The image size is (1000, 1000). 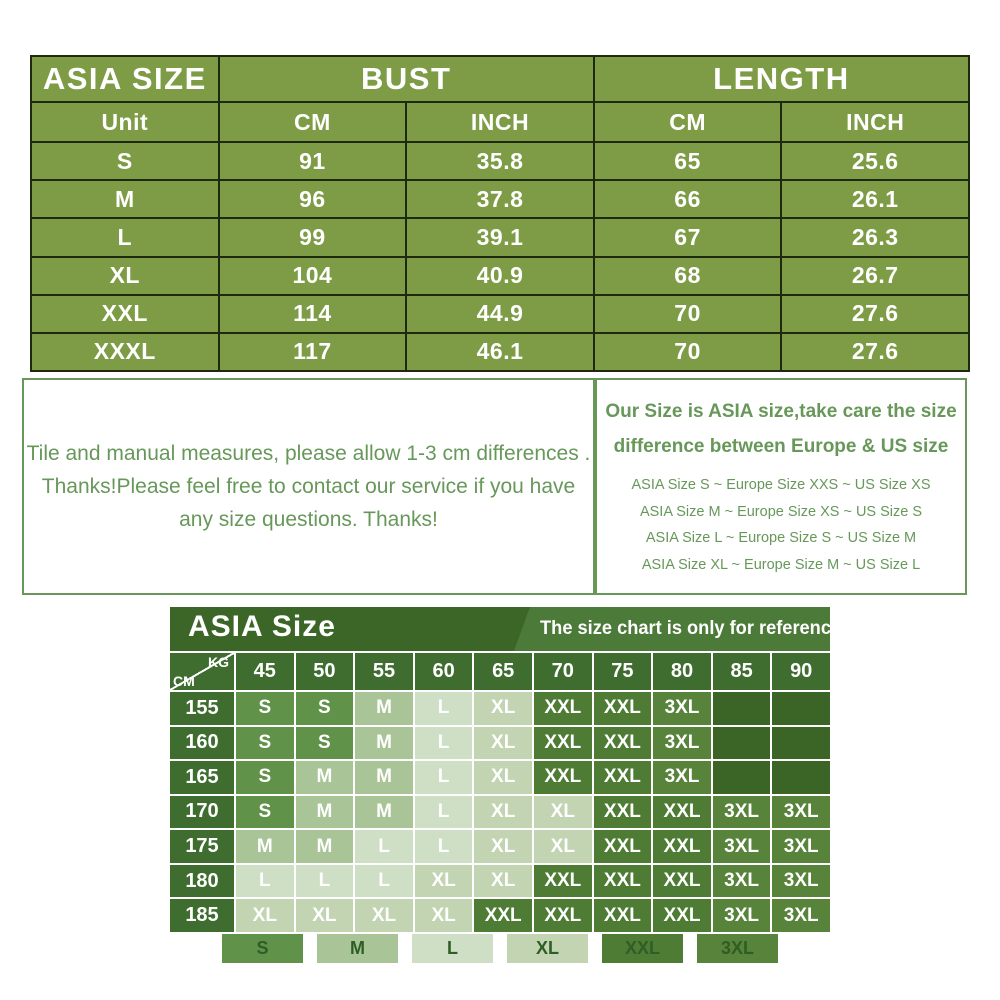 I want to click on table-group-length: LENGTH, so click(x=781, y=79).